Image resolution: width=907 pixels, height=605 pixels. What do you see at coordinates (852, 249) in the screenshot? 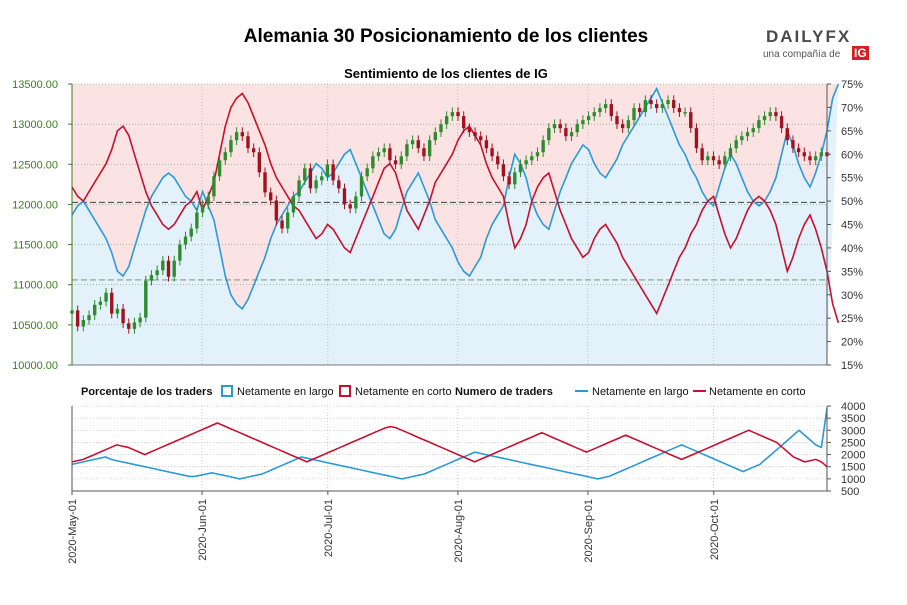
I see `percent-tick-label: 40%` at bounding box center [852, 249].